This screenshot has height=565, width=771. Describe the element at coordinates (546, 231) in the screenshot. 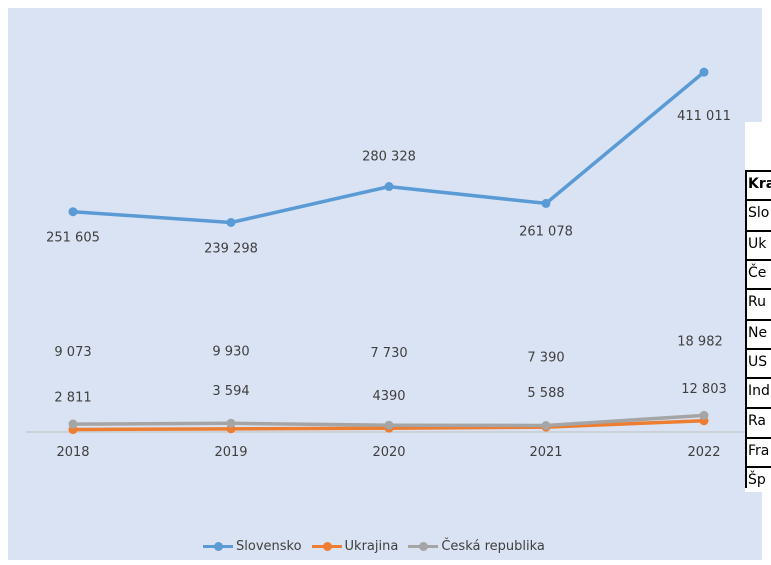

I see `data-label: 261 078` at that location.